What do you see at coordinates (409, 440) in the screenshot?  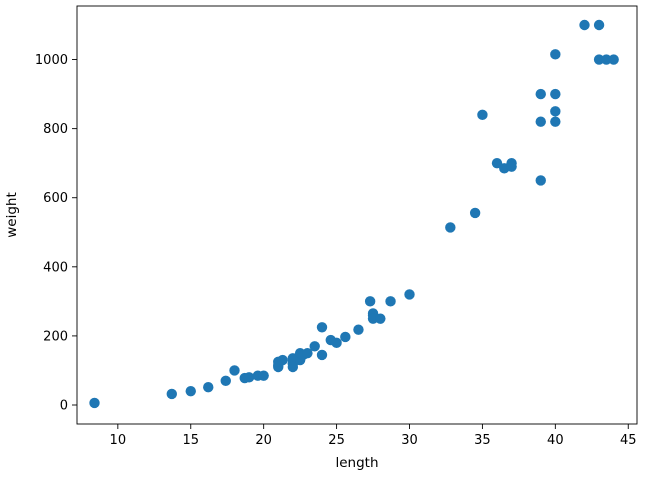 I see `x-tick-label: 30` at bounding box center [409, 440].